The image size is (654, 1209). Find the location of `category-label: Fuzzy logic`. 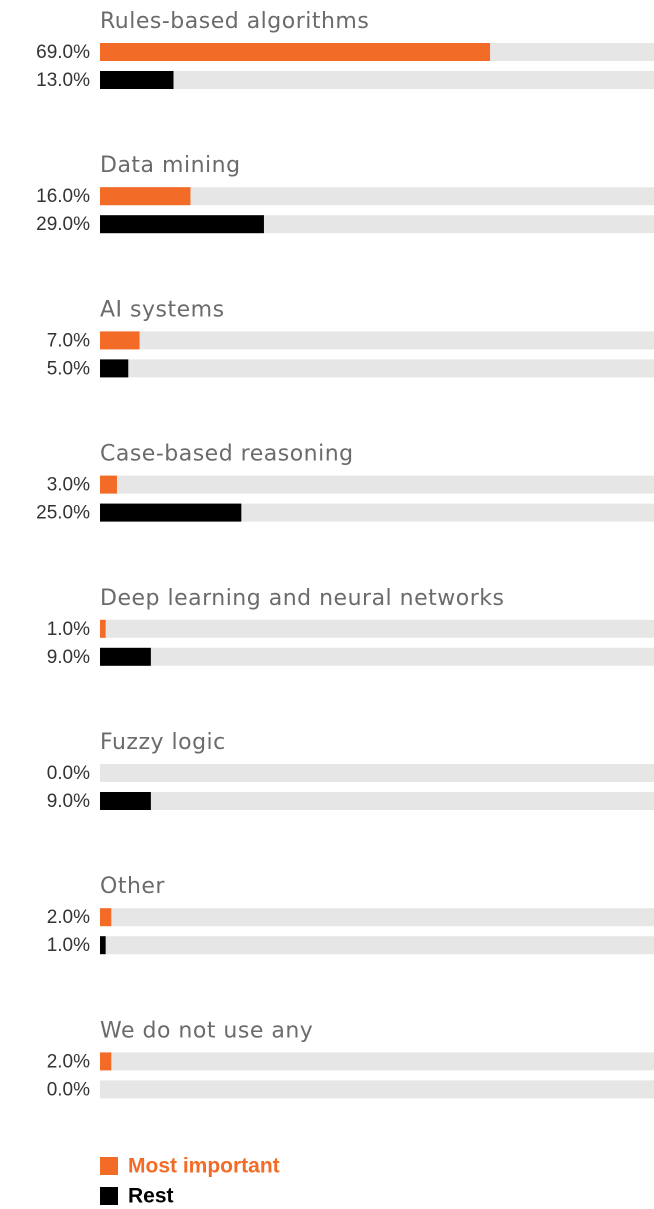

category-label: Fuzzy logic is located at coordinates (163, 742).